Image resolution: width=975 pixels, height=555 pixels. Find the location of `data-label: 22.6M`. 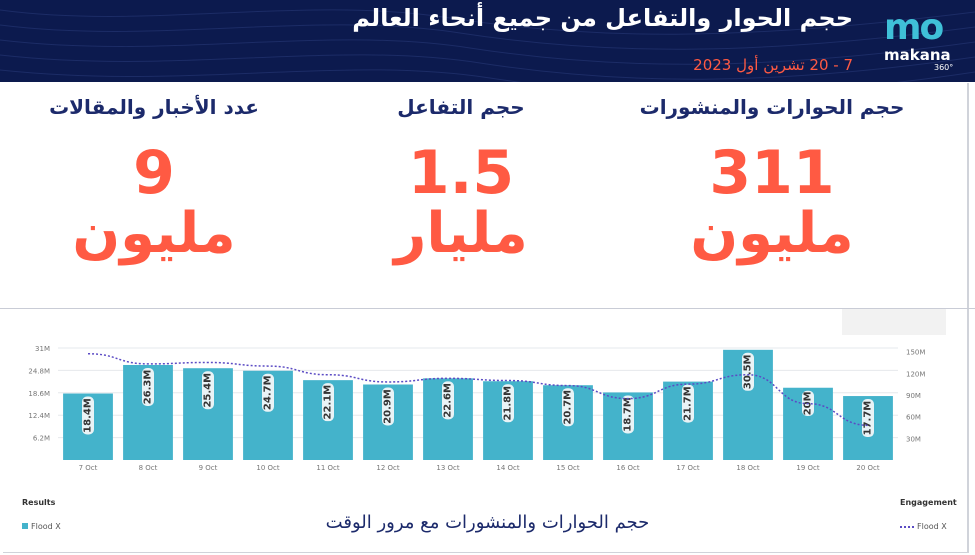

data-label: 22.6M is located at coordinates (448, 400).